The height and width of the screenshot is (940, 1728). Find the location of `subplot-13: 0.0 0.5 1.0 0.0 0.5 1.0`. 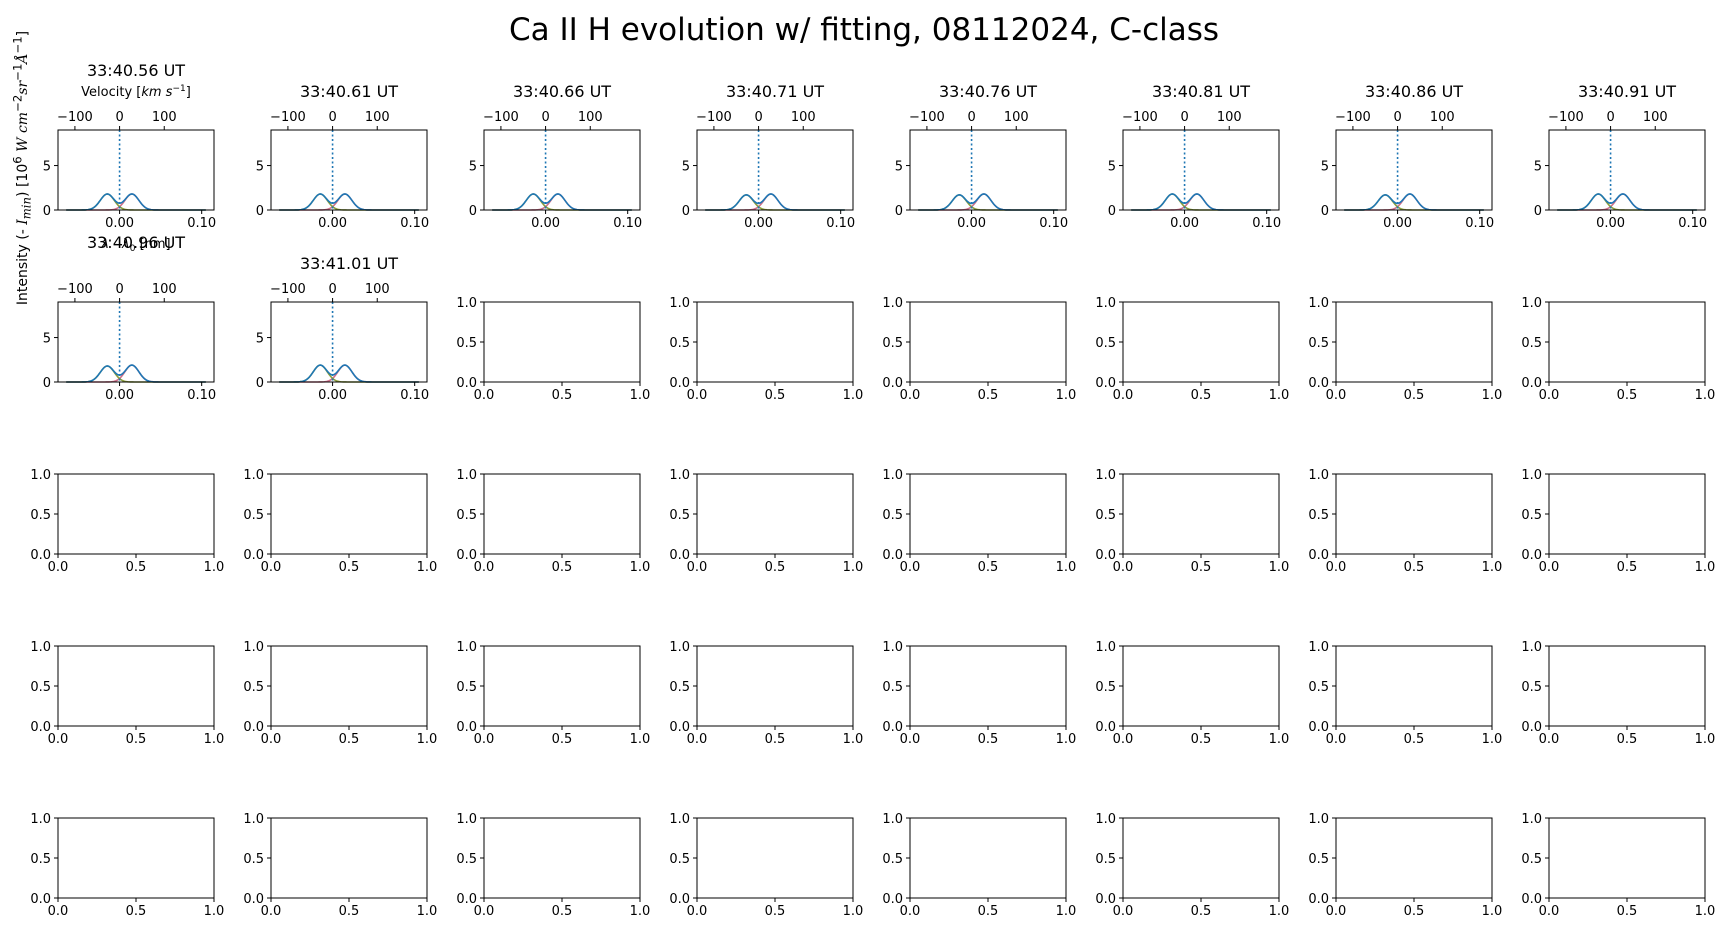

subplot-13: 0.0 0.5 1.0 0.0 0.5 1.0 is located at coordinates (979, 349).